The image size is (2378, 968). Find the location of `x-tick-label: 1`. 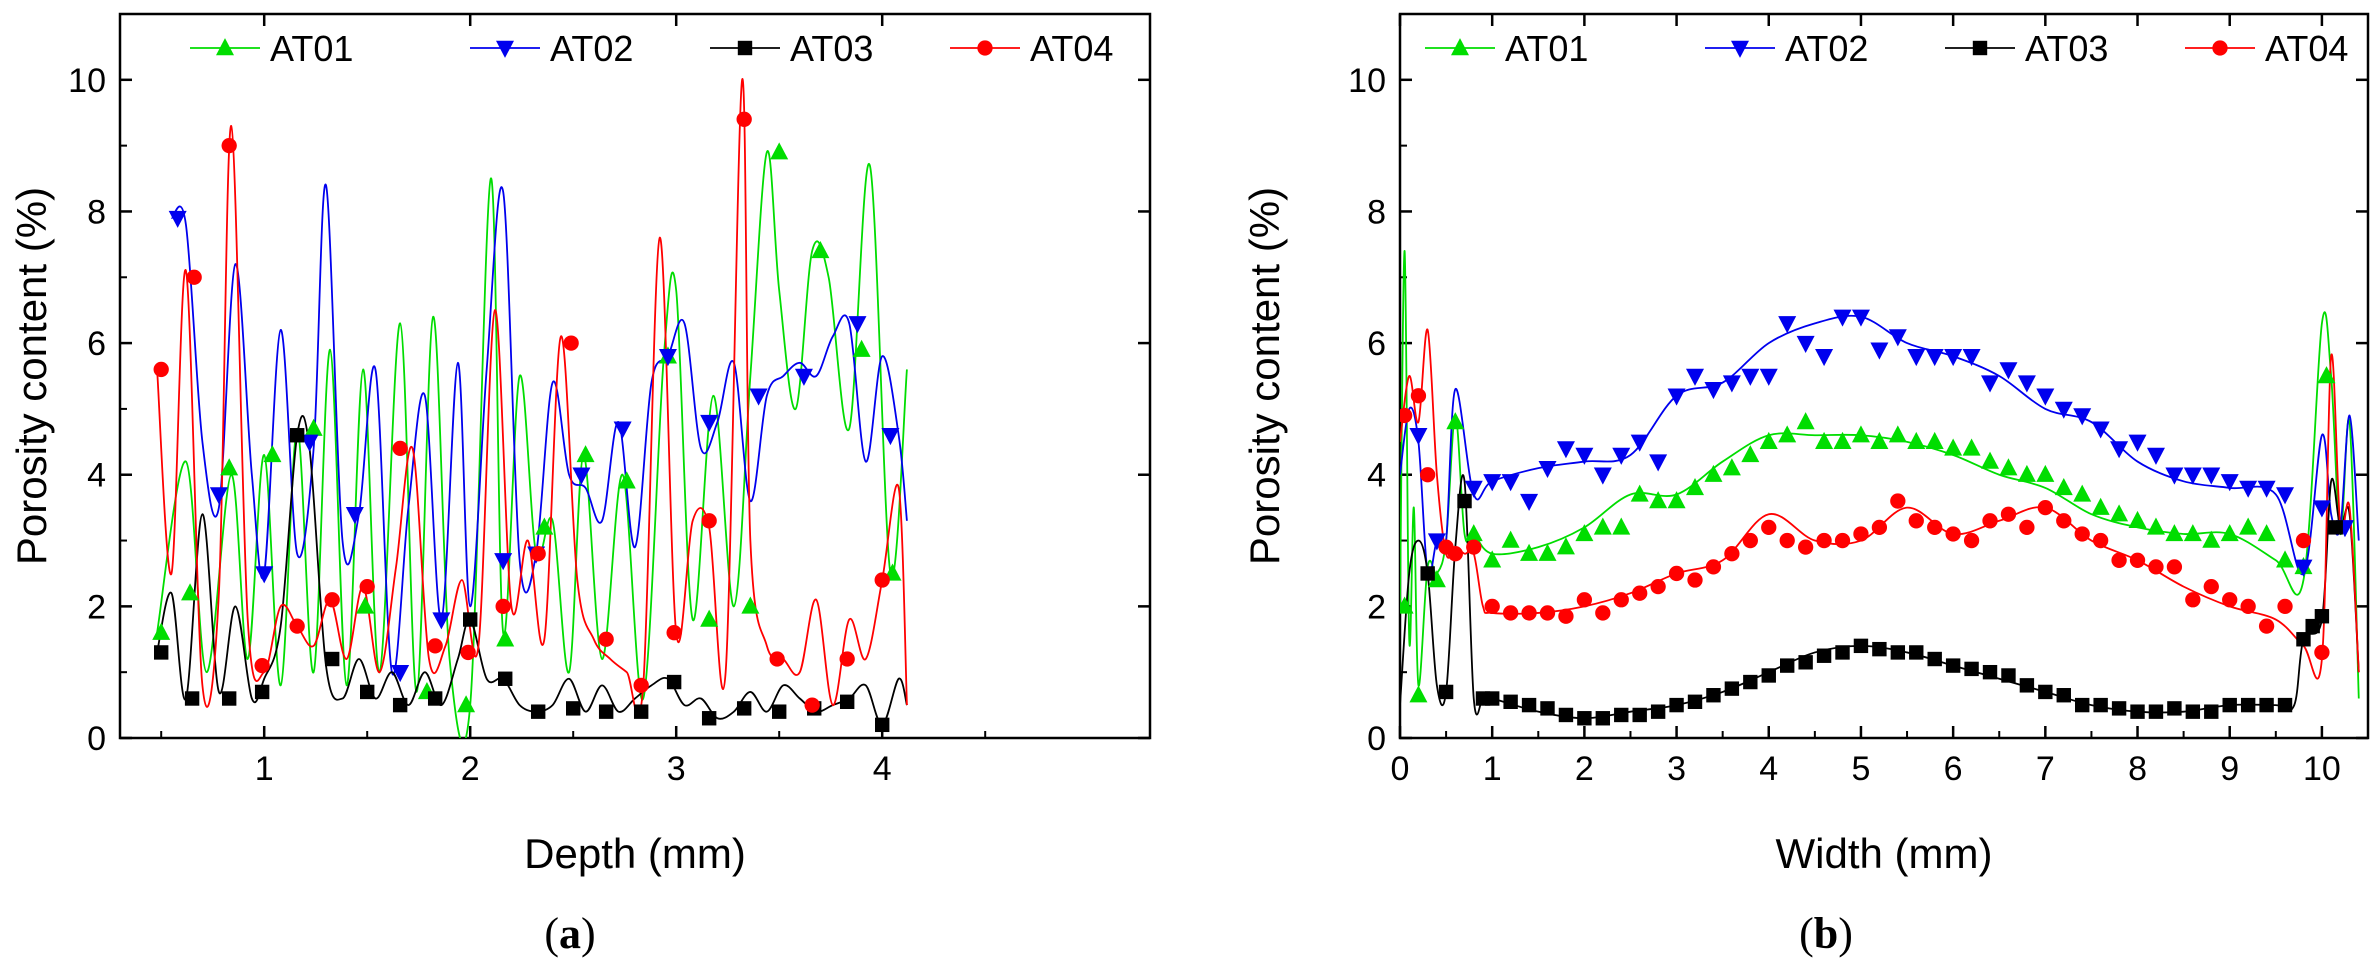

x-tick-label: 1 is located at coordinates (1492, 769).